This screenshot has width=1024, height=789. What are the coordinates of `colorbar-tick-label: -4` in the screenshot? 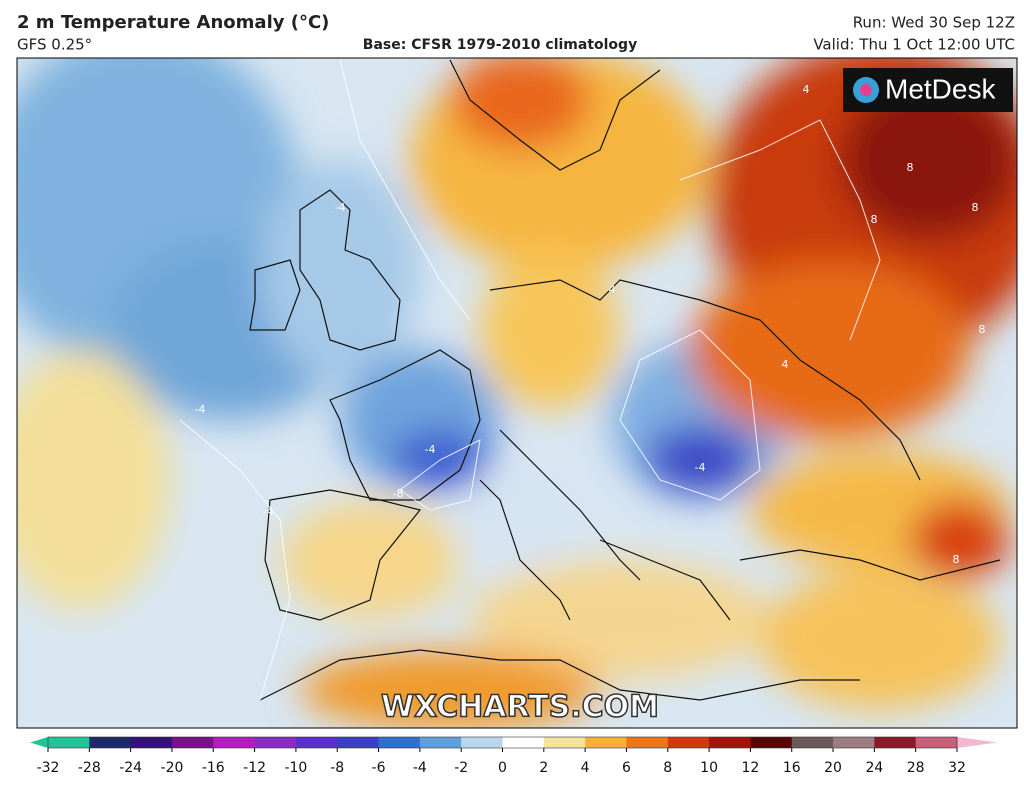 It's located at (420, 768).